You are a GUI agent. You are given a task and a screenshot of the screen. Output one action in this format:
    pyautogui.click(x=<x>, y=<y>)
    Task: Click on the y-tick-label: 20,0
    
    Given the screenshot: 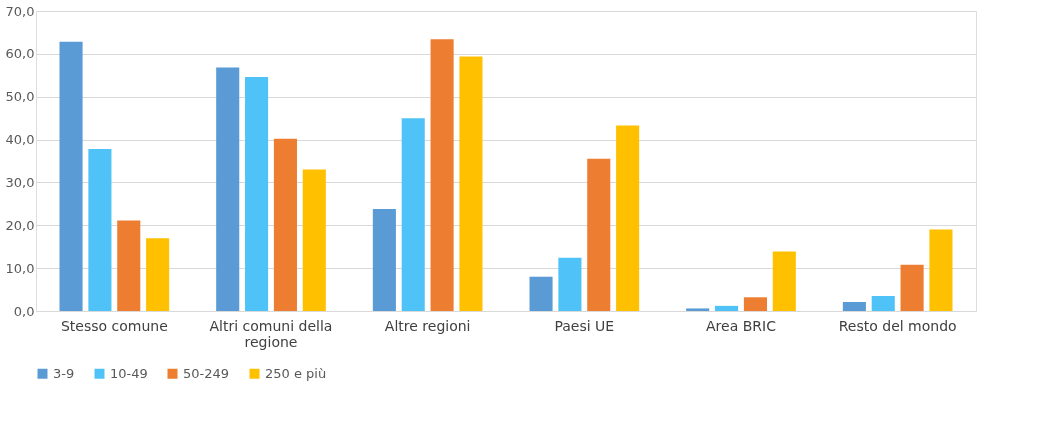 What is the action you would take?
    pyautogui.click(x=20, y=225)
    